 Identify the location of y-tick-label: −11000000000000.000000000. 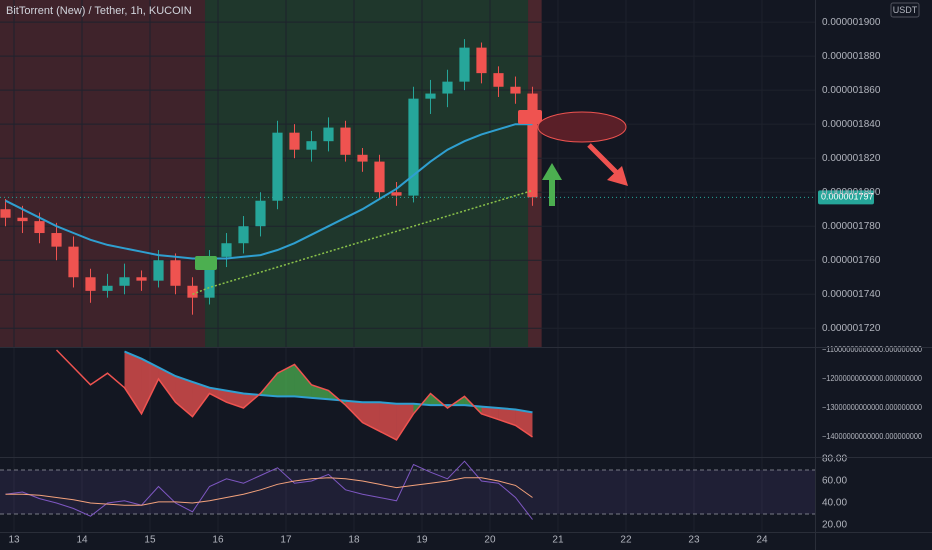
(872, 349).